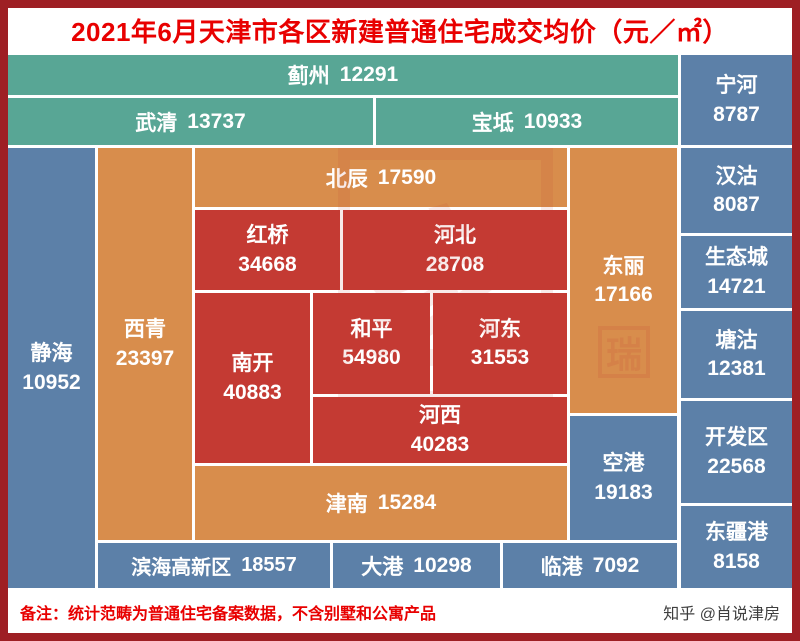 The height and width of the screenshot is (641, 800). I want to click on district-heping: 和平 54980, so click(371, 343).